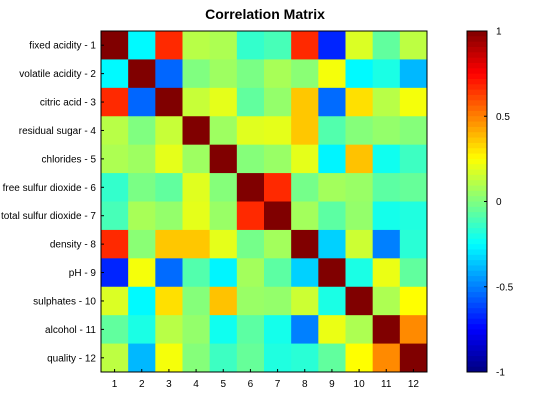 The height and width of the screenshot is (420, 560). I want to click on row-tick-label: sulphates - 10, so click(64, 301).